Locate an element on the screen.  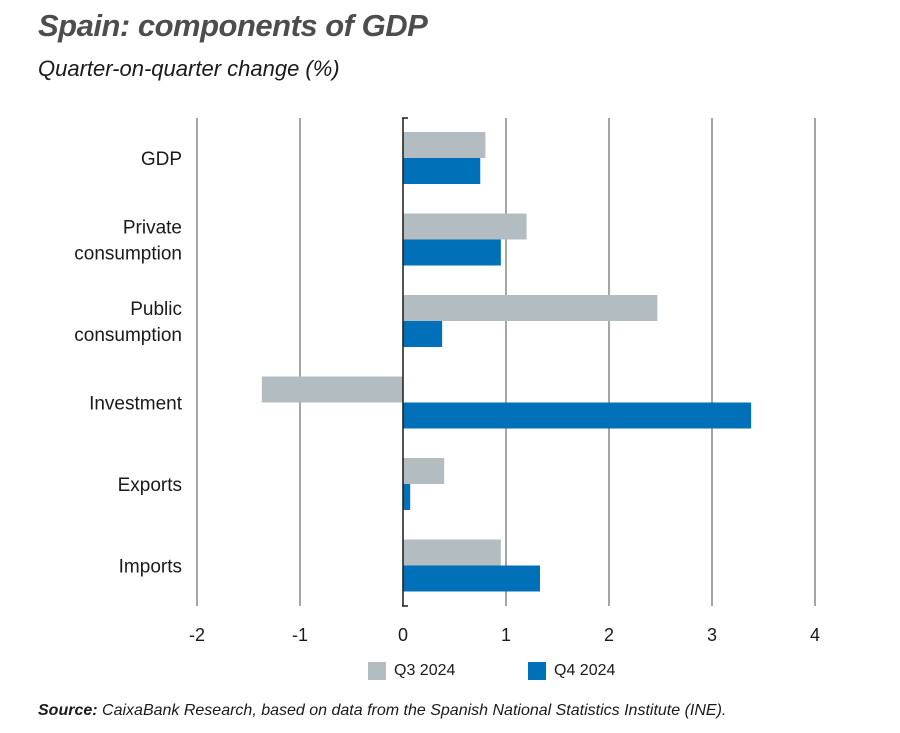
legend: Q3 2024 Q4 2024 is located at coordinates (450, 674).